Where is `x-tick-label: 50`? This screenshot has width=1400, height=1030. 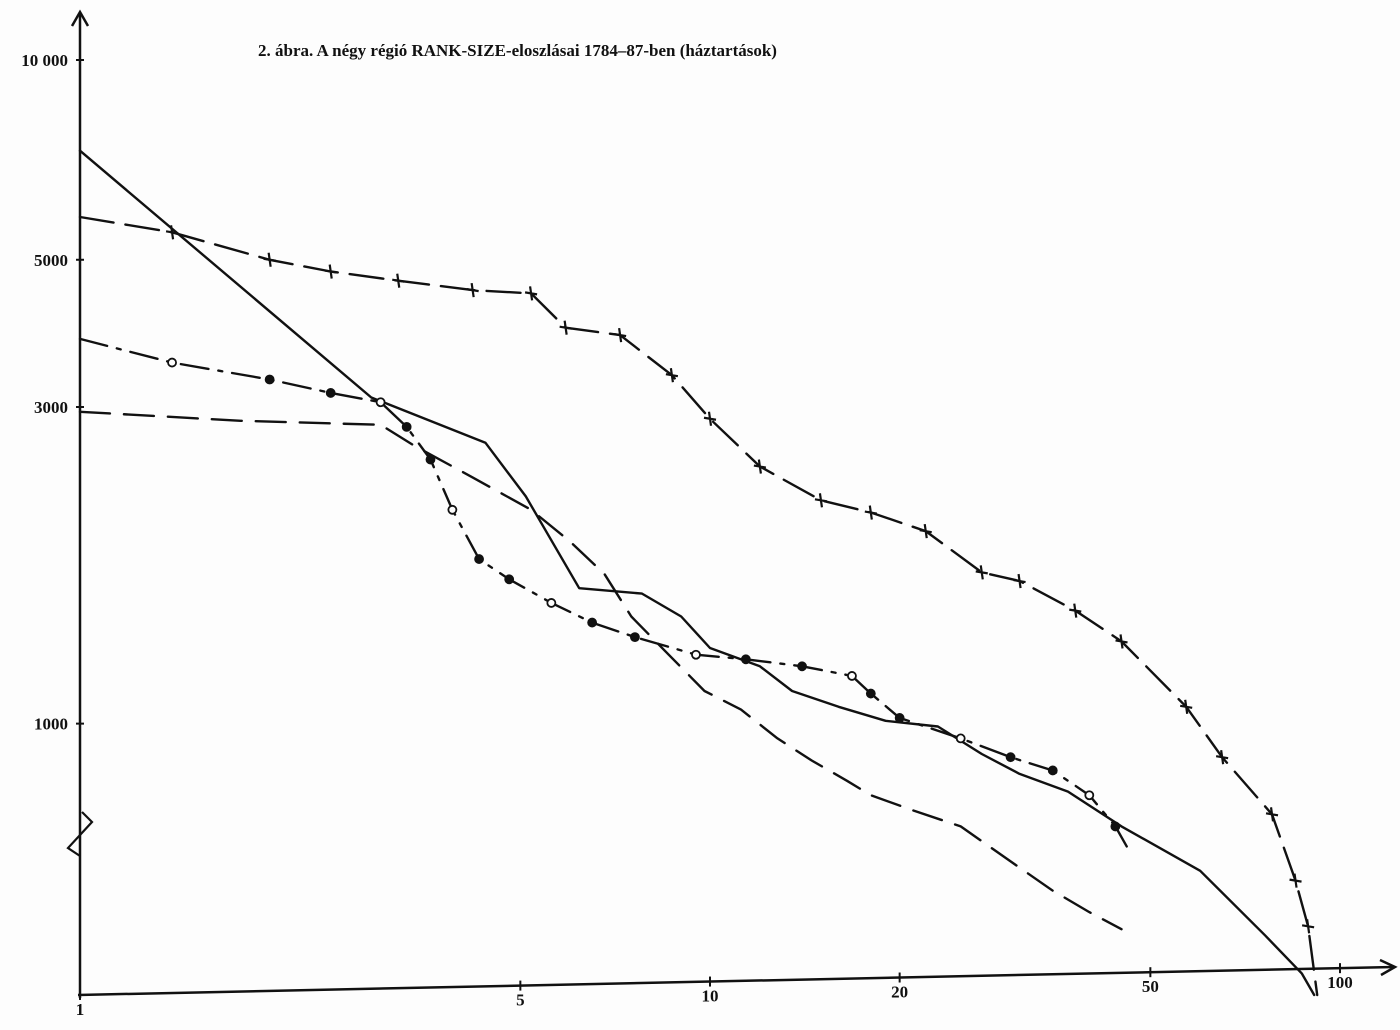
x-tick-label: 50 is located at coordinates (1150, 986).